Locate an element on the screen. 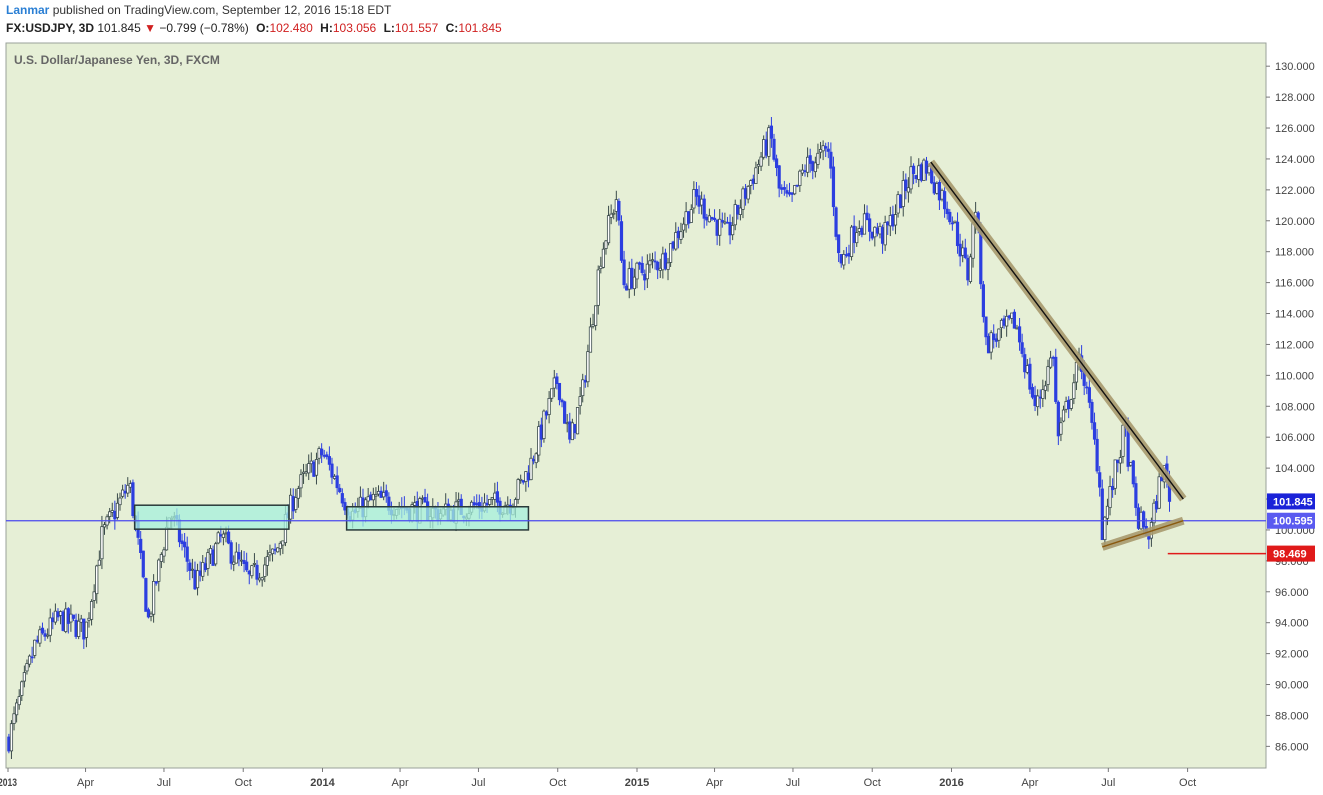 The image size is (1323, 795). x-tick-label: Jul is located at coordinates (164, 783).